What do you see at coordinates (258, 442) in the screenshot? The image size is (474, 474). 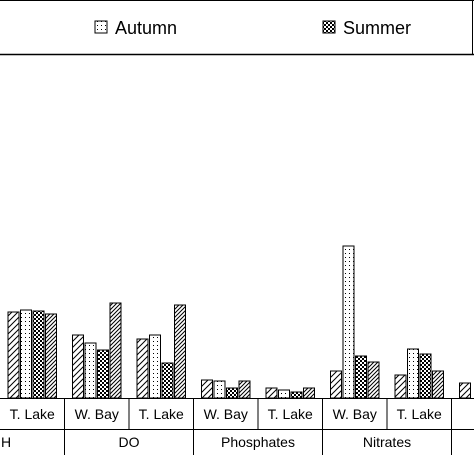 I see `group-label: Phosphates` at bounding box center [258, 442].